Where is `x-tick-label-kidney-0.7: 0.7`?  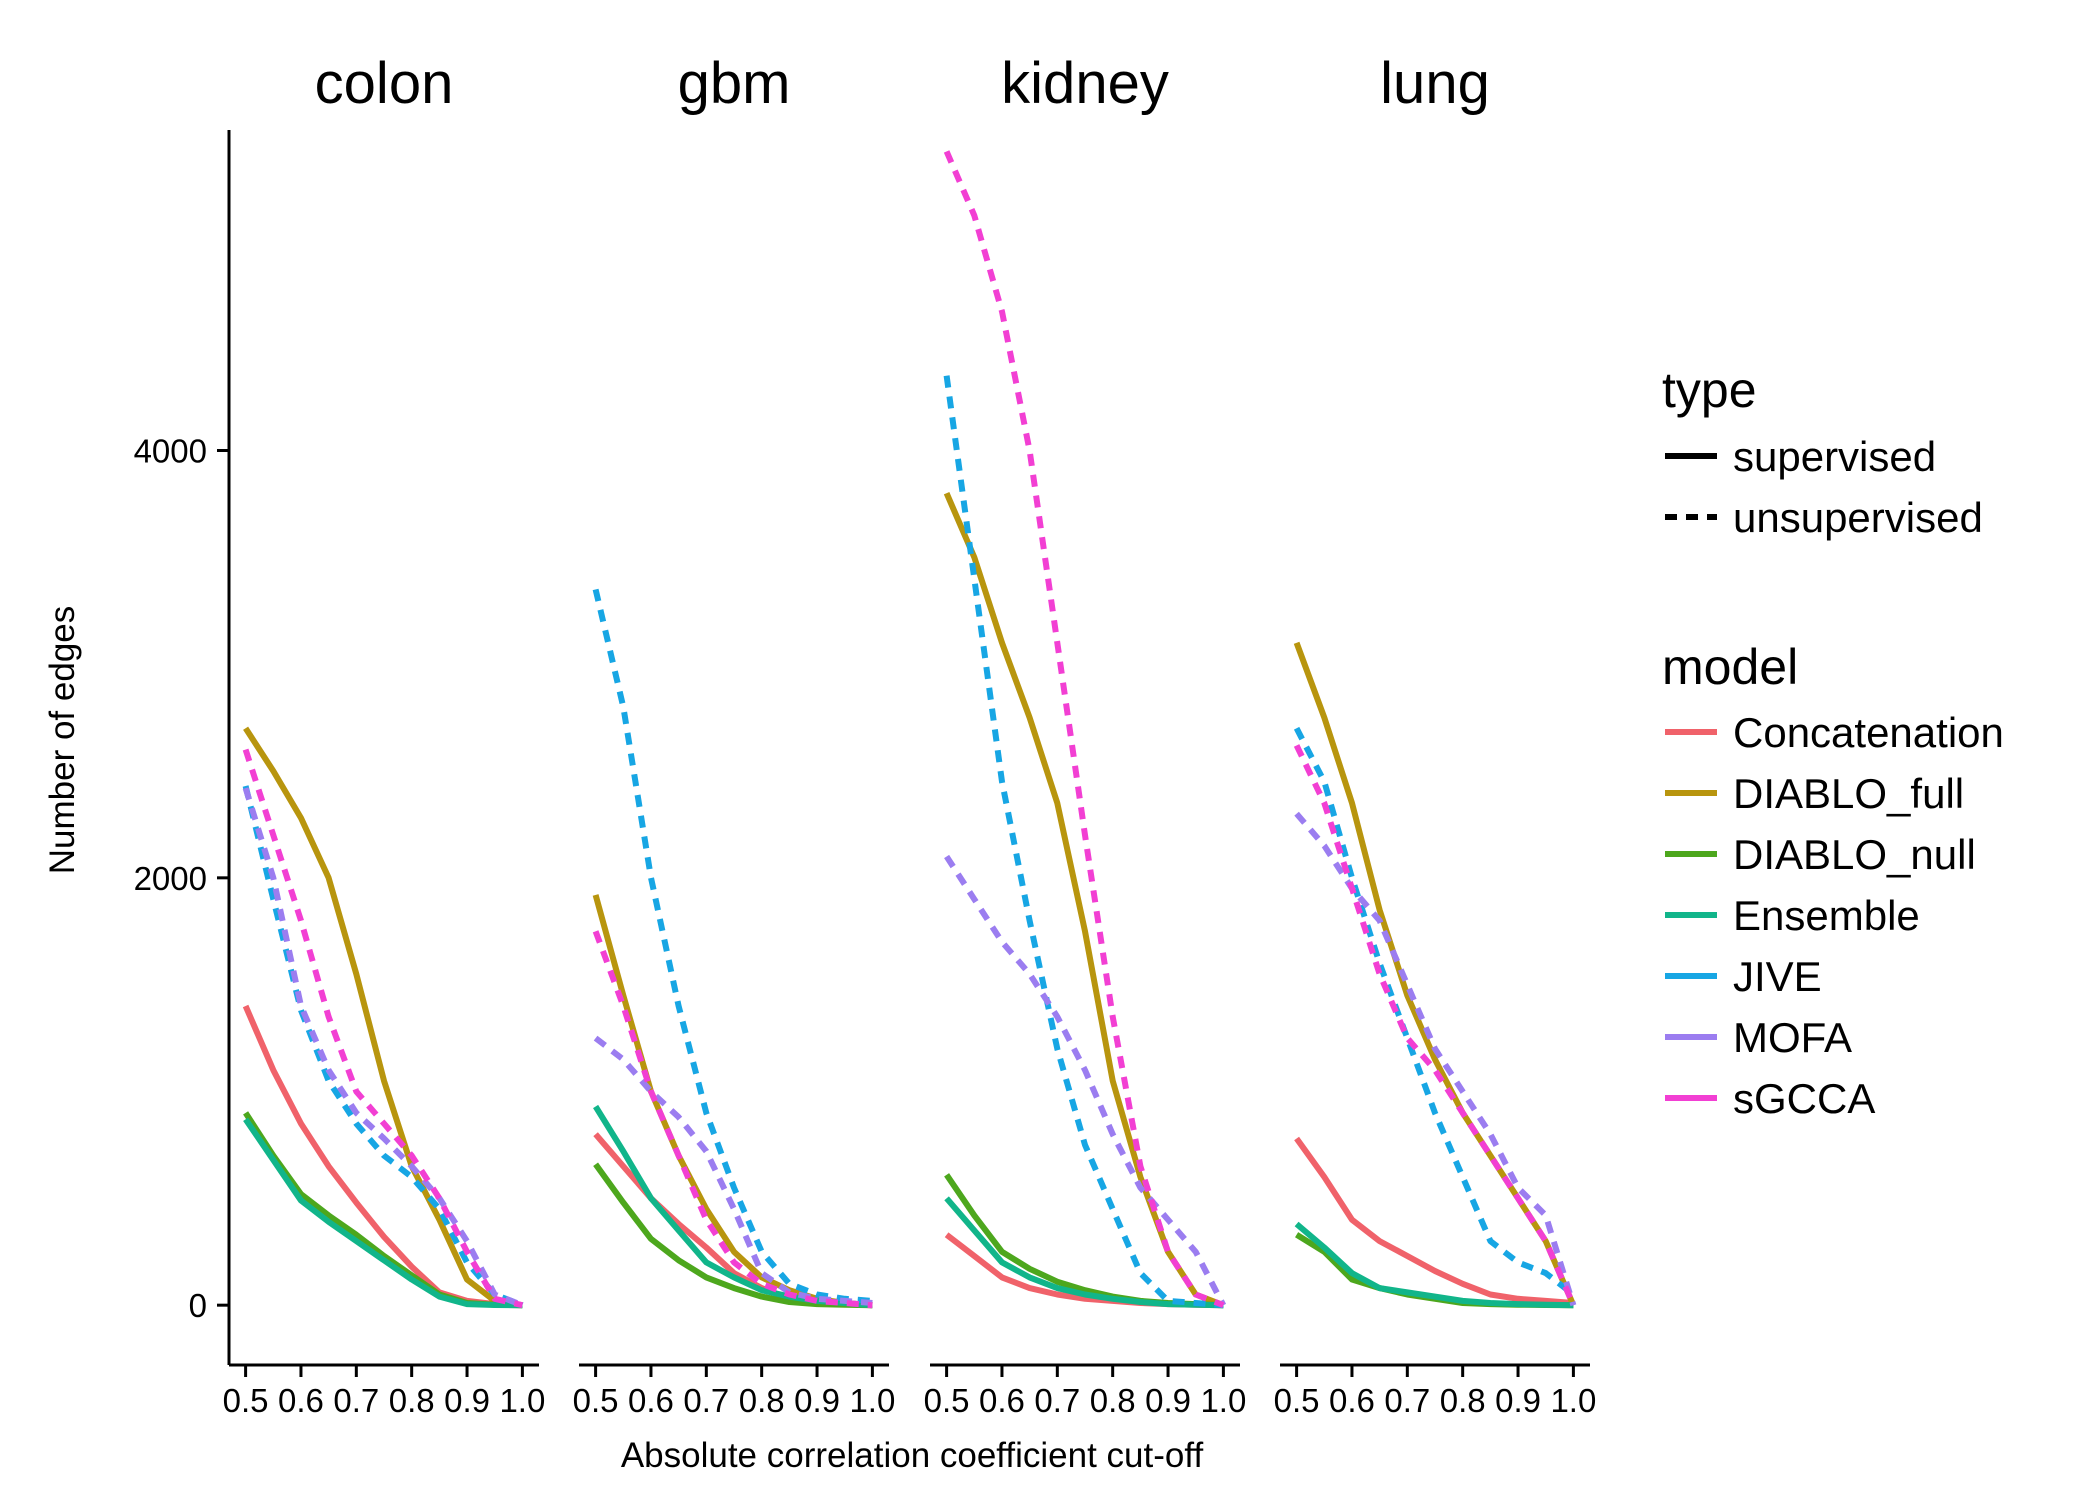
x-tick-label-kidney-0.7: 0.7 is located at coordinates (1057, 1400).